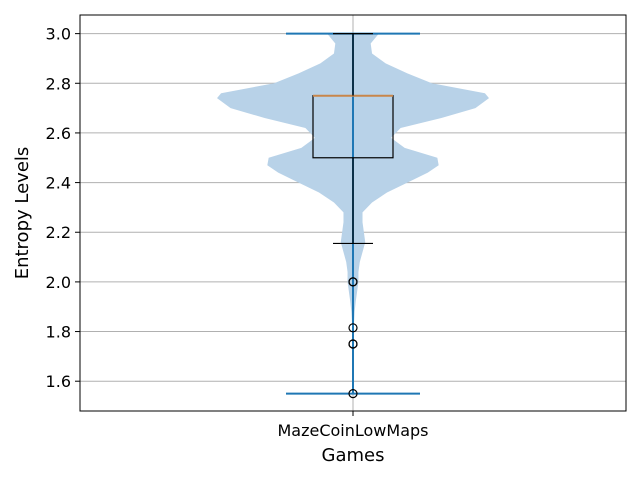 The height and width of the screenshot is (480, 640). Describe the element at coordinates (58, 232) in the screenshot. I see `y-tick-label: 2.2` at that location.